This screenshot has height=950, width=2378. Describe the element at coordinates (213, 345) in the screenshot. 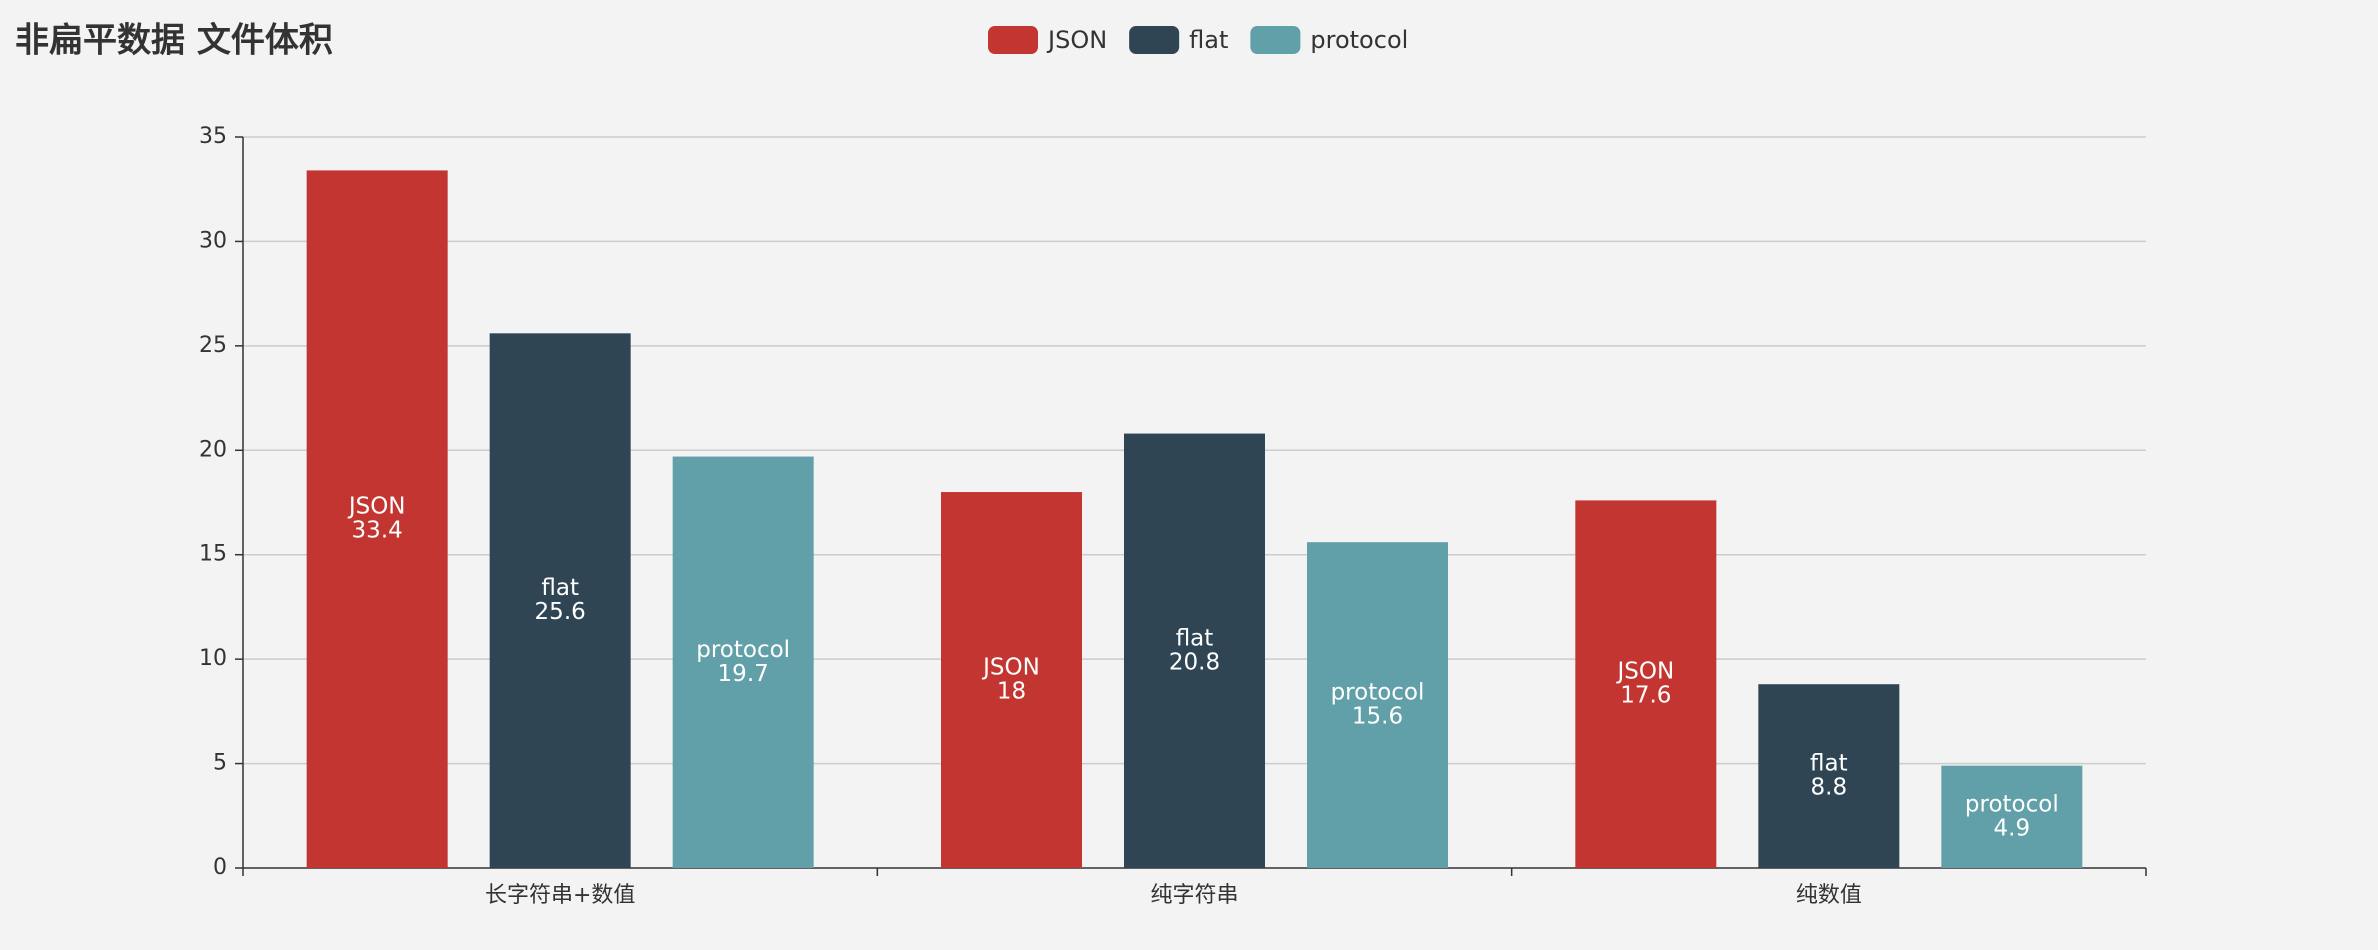

I see `y-tick-label: 25` at that location.